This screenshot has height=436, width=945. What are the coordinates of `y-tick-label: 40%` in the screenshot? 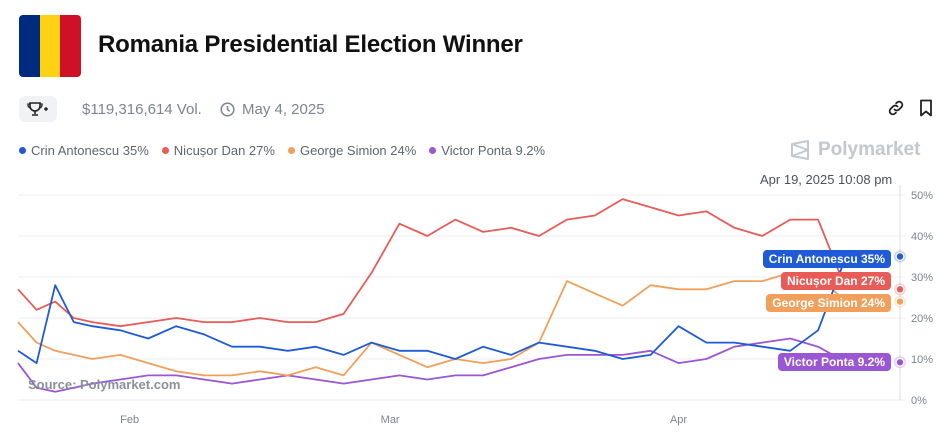 It's located at (922, 237).